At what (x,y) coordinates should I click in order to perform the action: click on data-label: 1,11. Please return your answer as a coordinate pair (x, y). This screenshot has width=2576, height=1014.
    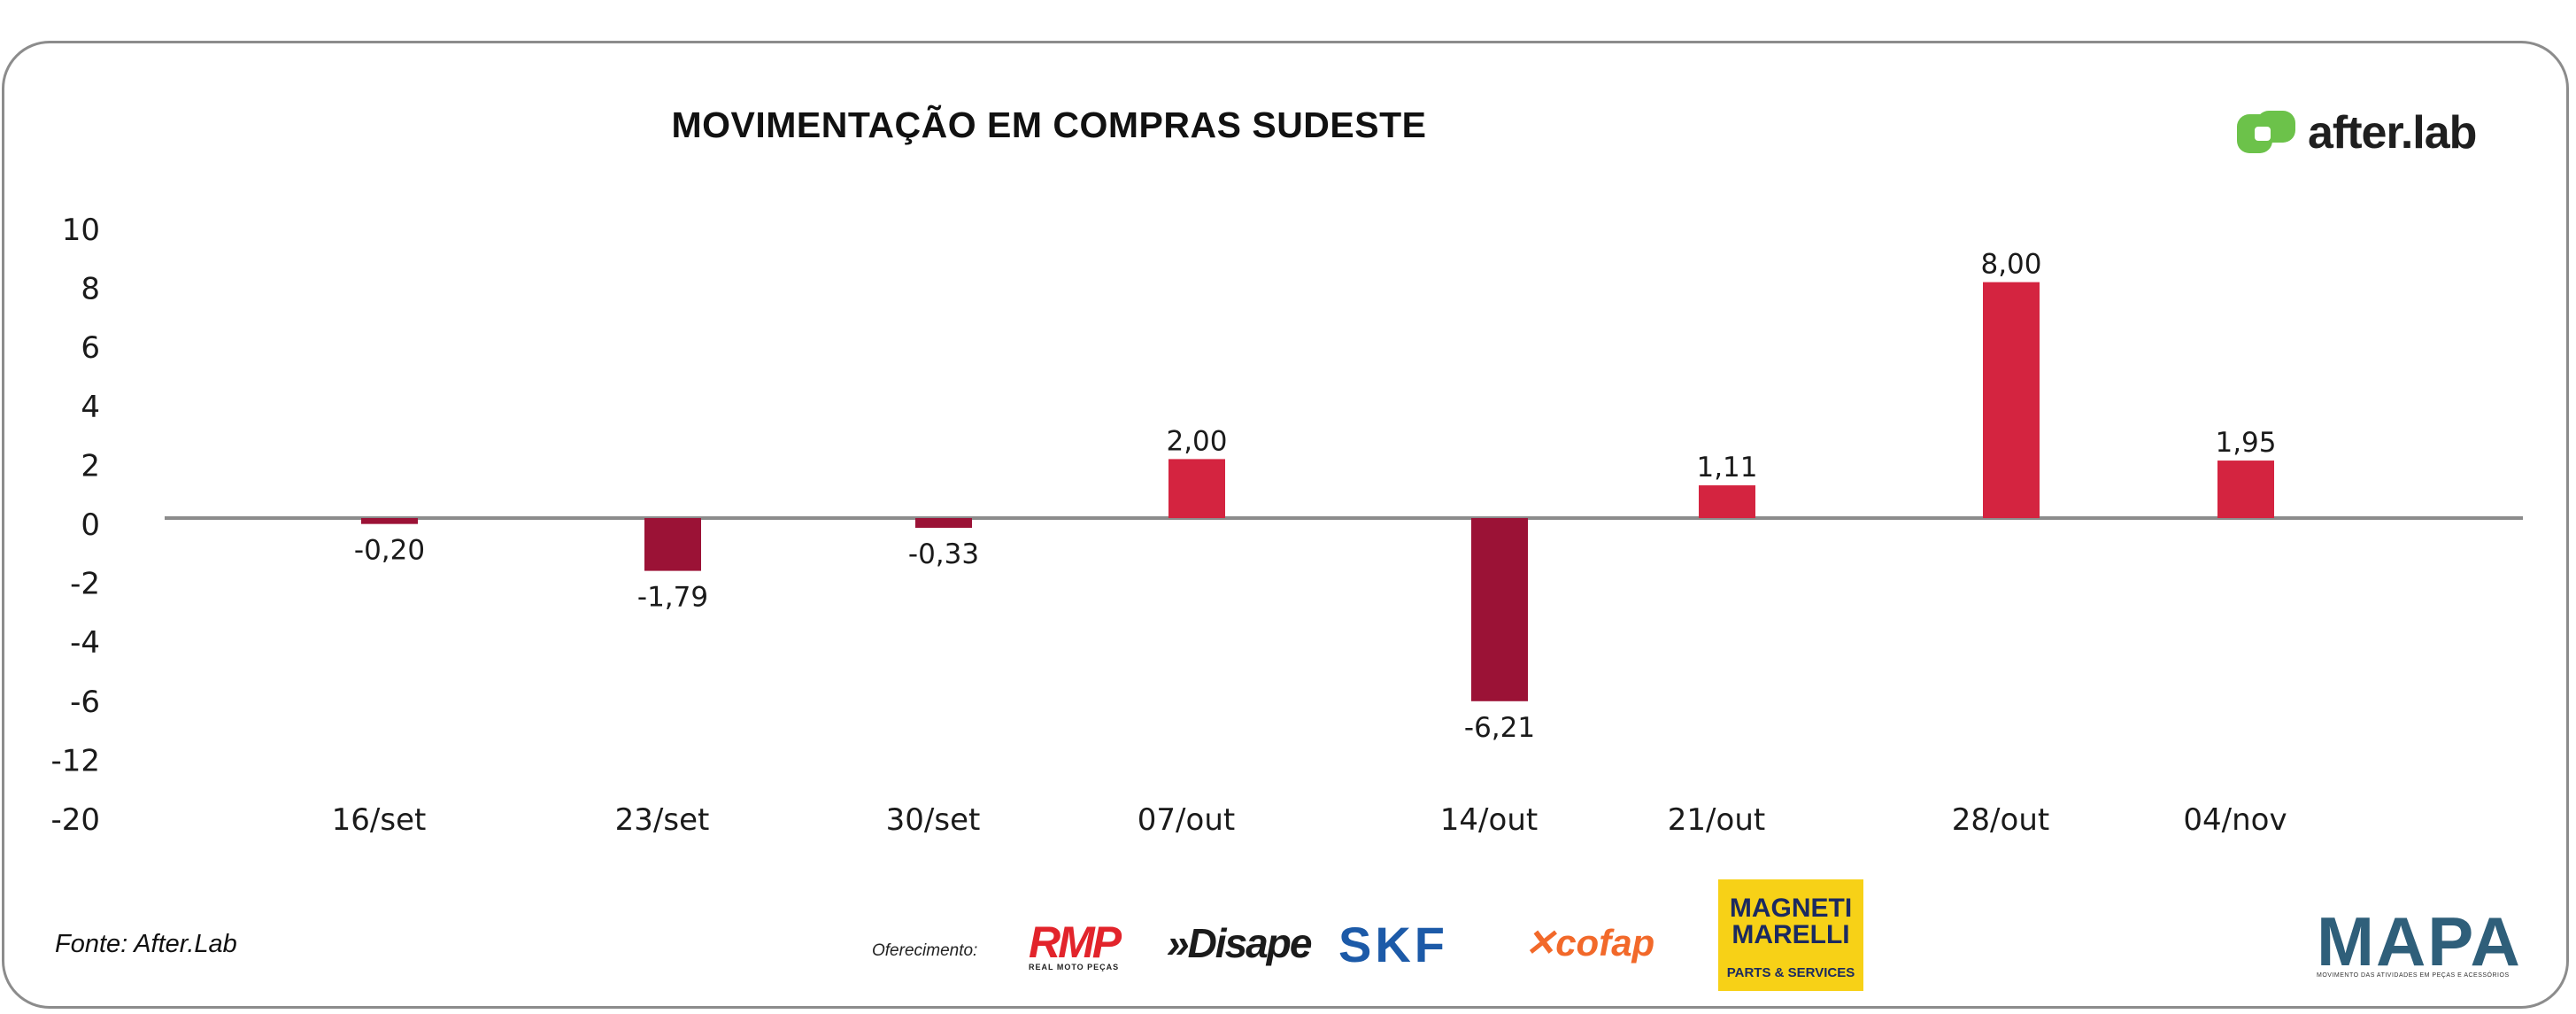
    Looking at the image, I should click on (1726, 468).